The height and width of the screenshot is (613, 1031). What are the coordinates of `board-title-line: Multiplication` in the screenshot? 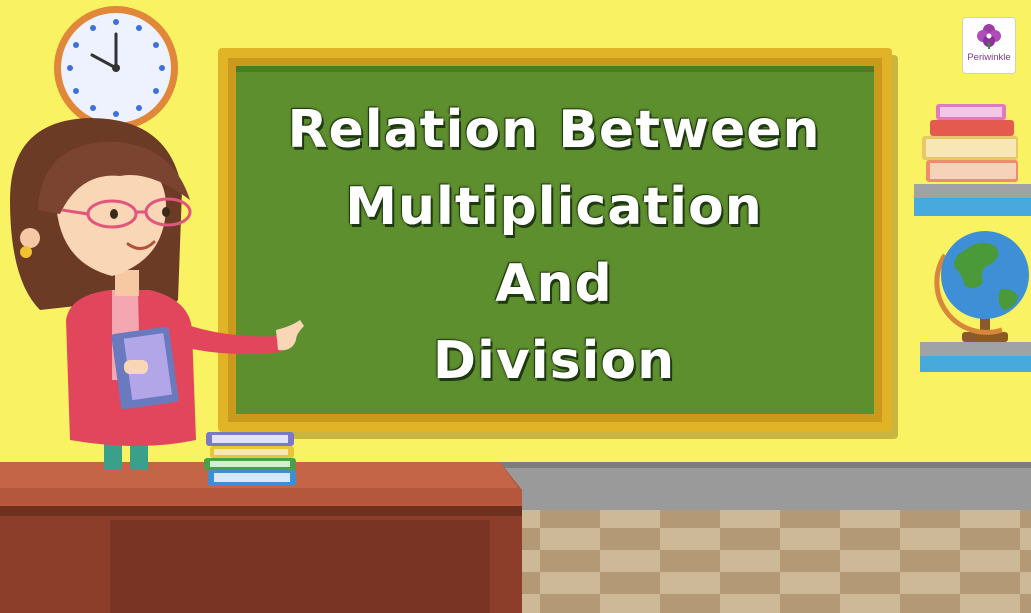 It's located at (554, 207).